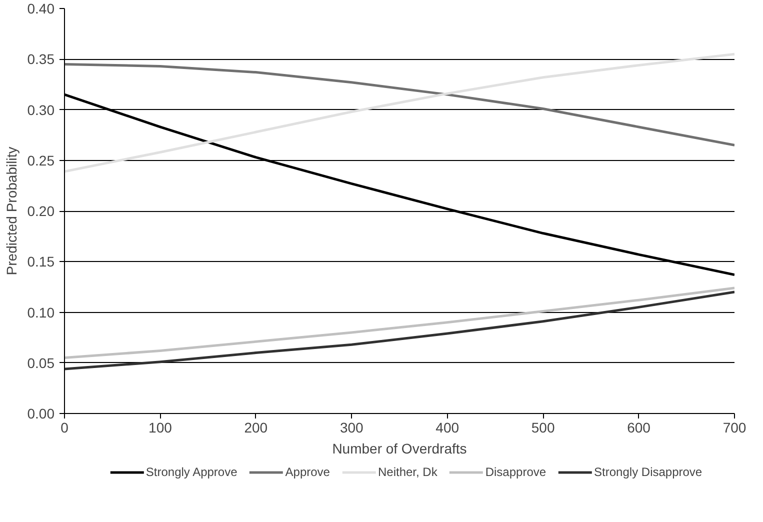 Image resolution: width=763 pixels, height=522 pixels. I want to click on legend-label: Strongly Approve, so click(192, 472).